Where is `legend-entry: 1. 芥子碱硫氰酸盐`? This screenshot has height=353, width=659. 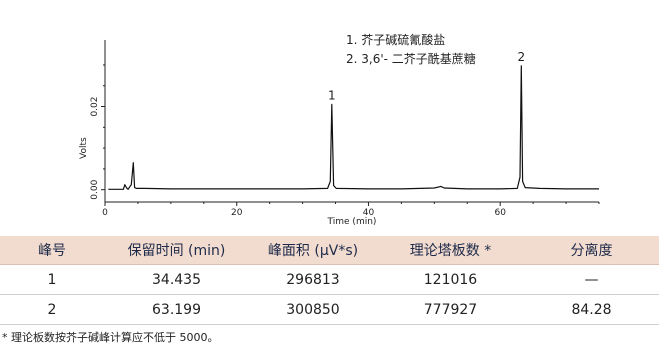
legend-entry: 1. 芥子碱硫氰酸盐 is located at coordinates (395, 39).